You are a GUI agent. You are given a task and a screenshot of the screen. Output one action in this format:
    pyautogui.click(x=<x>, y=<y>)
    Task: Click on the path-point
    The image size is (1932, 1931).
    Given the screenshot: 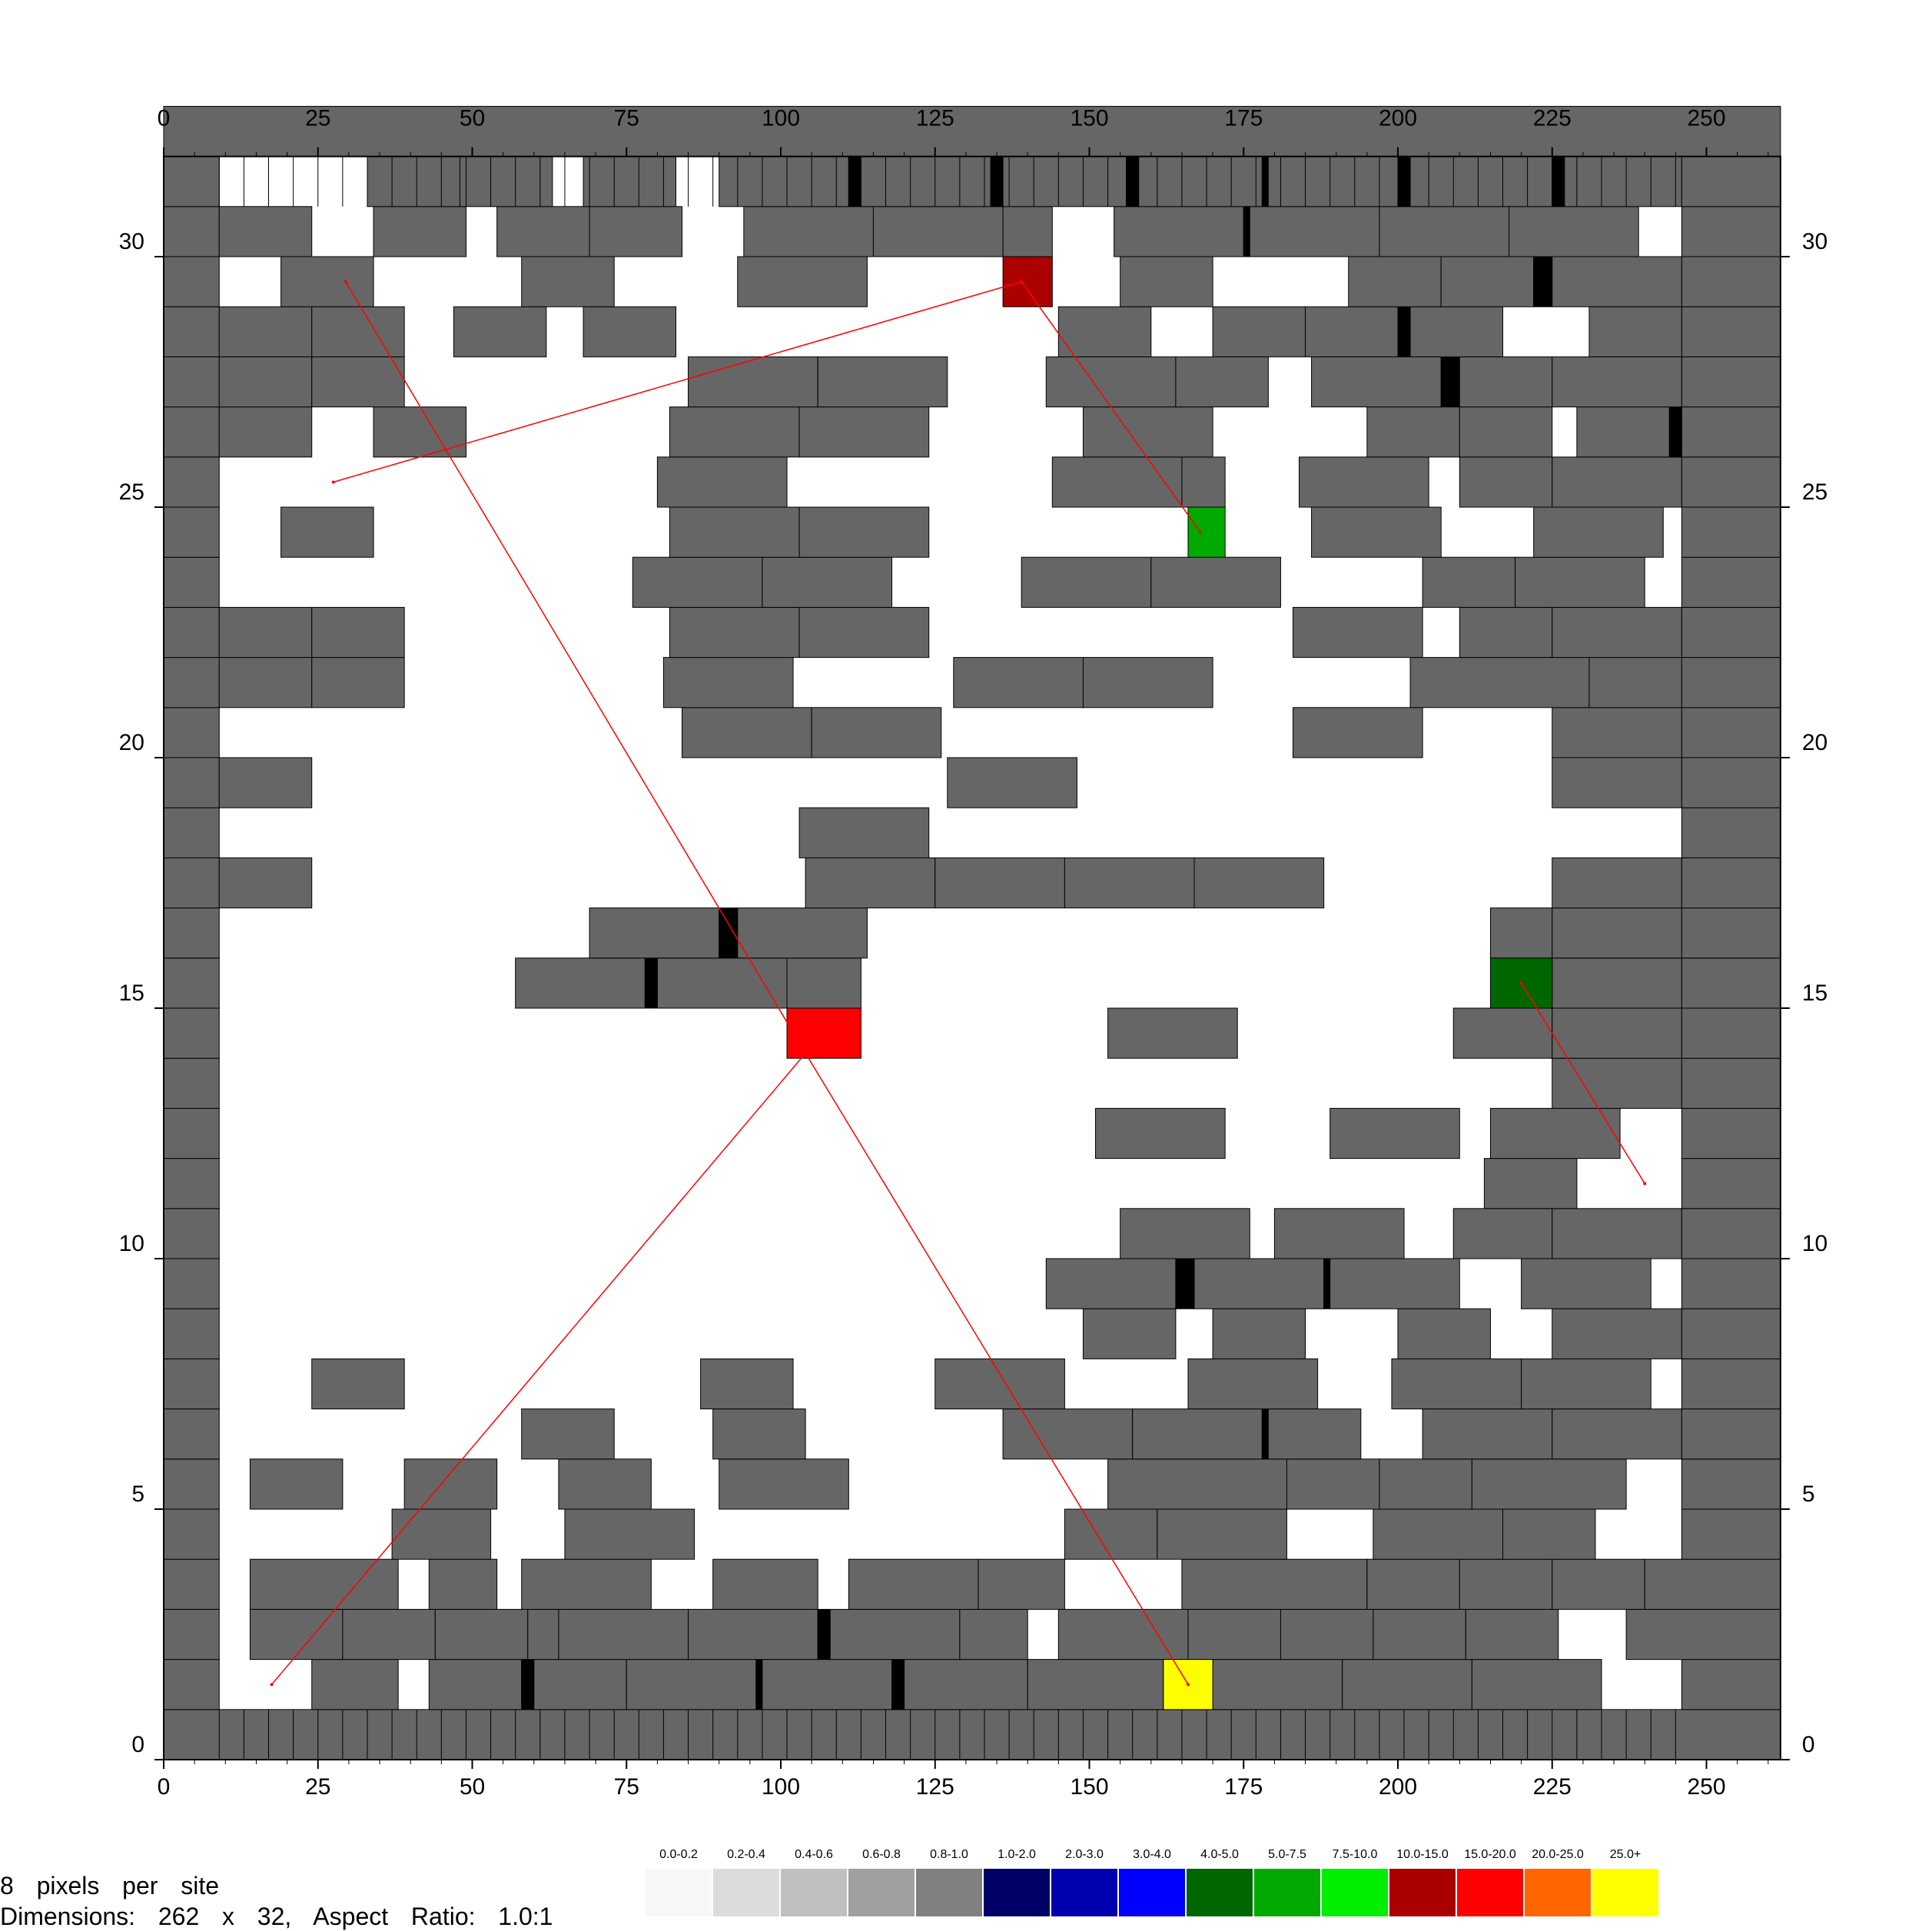 What is the action you would take?
    pyautogui.click(x=345, y=282)
    